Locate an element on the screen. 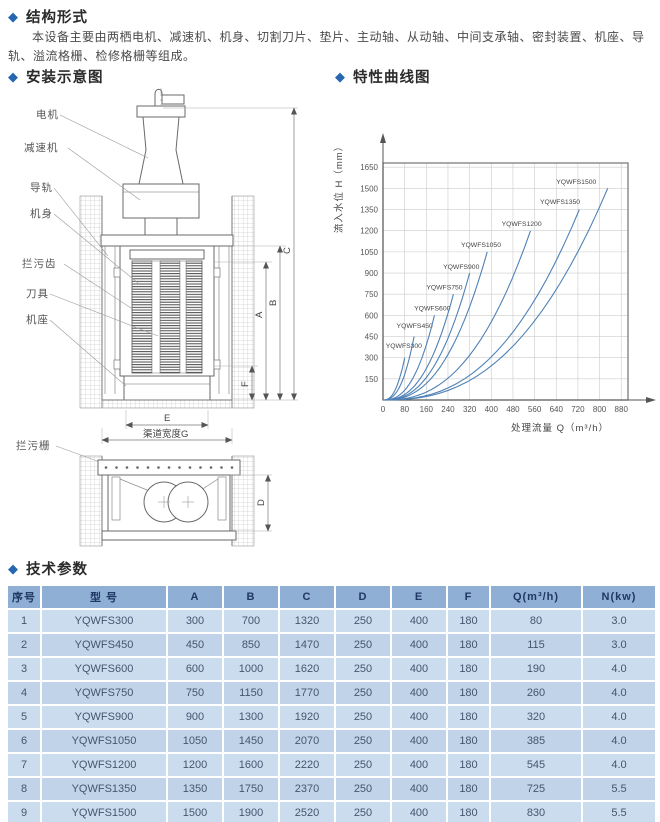  curve-label: YQWFS1350 is located at coordinates (560, 202).